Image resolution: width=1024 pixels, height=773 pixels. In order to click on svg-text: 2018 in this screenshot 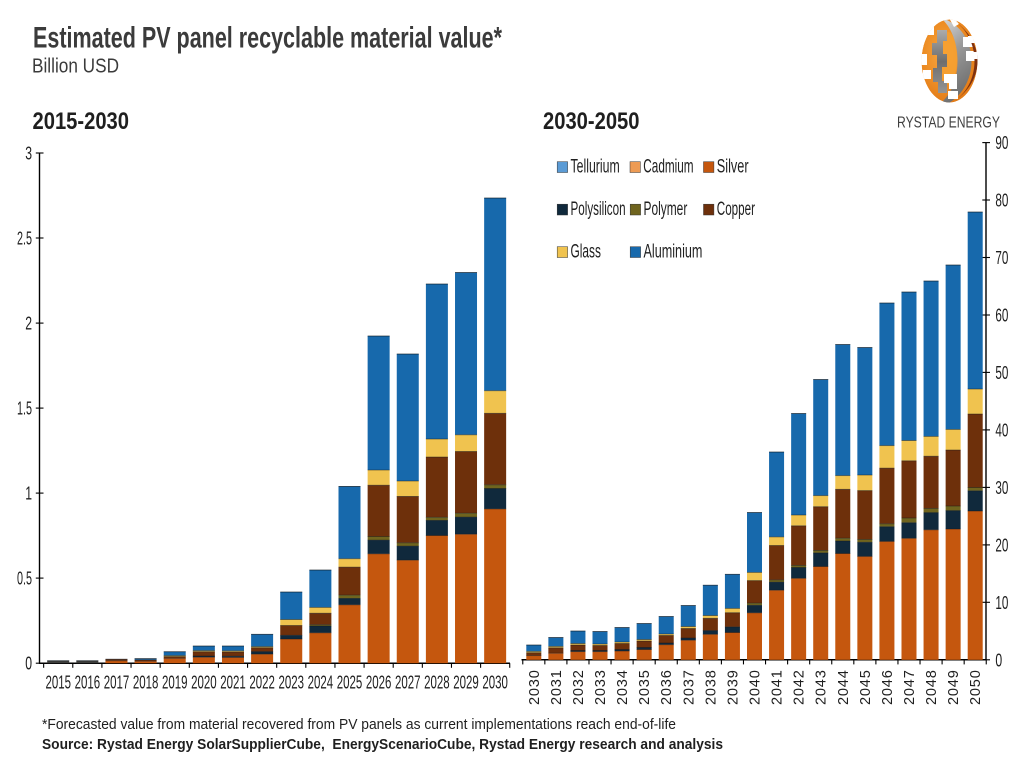, I will do `click(146, 683)`.